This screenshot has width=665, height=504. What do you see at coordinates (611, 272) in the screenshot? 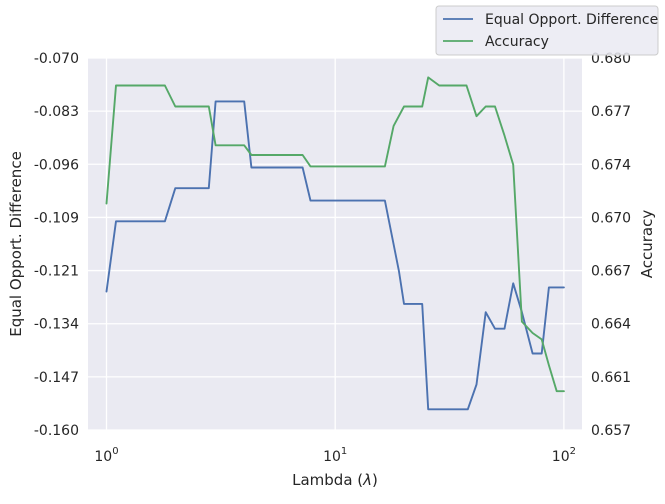
I see `y-tick-label-right: 0.667` at bounding box center [611, 272].